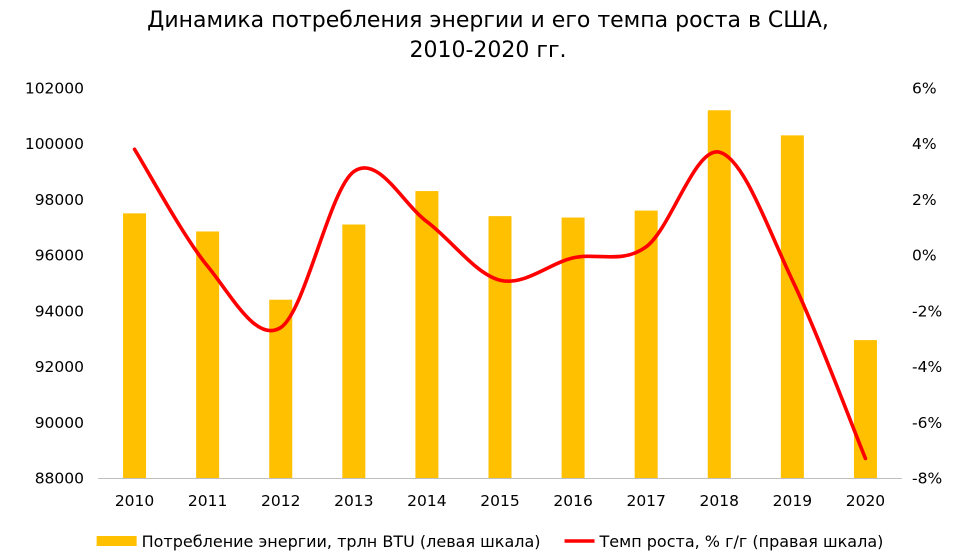 This screenshot has height=557, width=958. I want to click on x-tick-label: 2020, so click(865, 501).